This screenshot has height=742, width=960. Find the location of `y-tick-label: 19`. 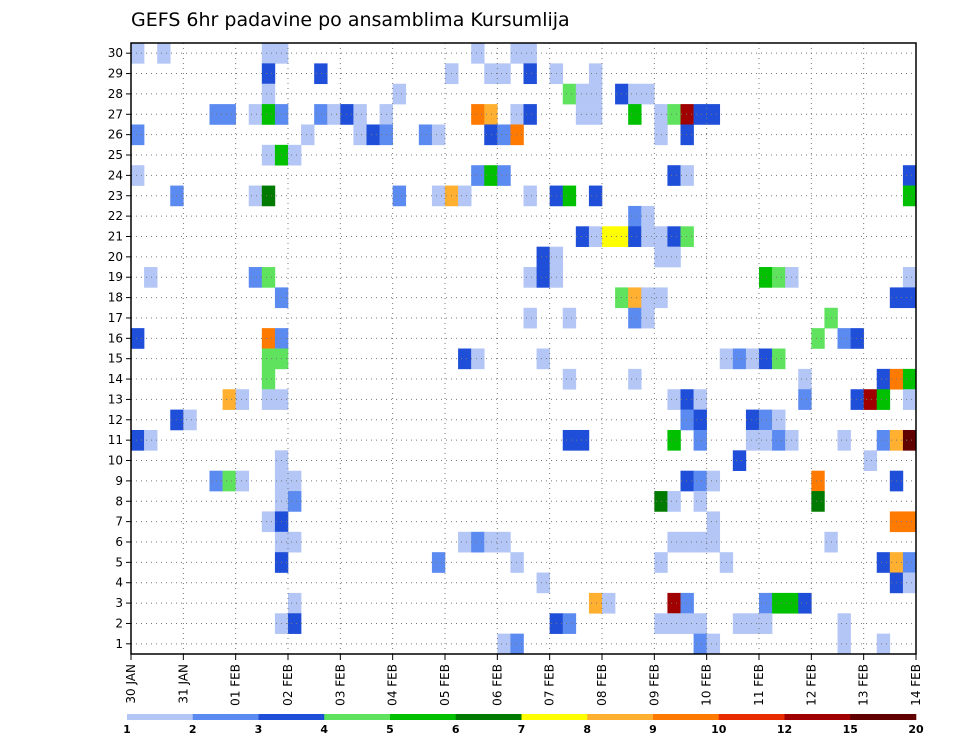

y-tick-label: 19 is located at coordinates (115, 277).